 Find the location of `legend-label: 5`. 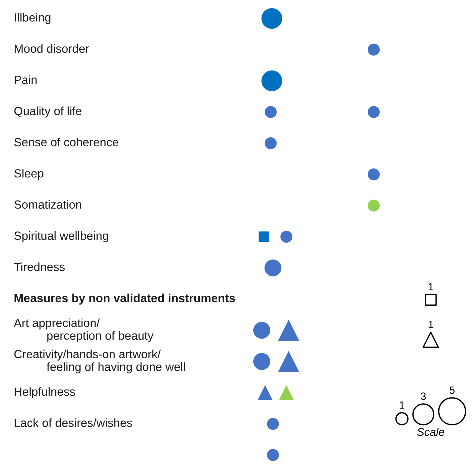

legend-label: 5 is located at coordinates (452, 390).